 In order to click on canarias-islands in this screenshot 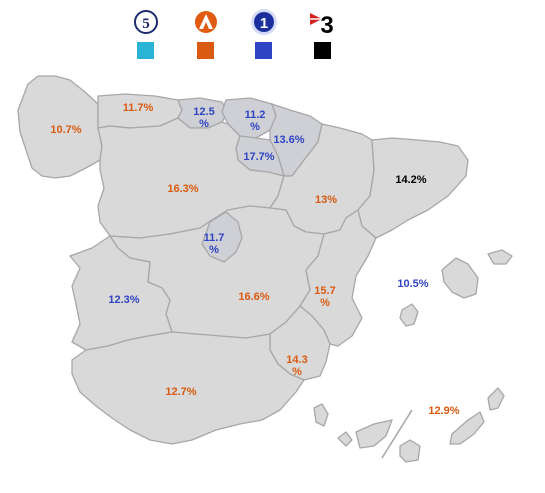, I will do `click(409, 425)`.